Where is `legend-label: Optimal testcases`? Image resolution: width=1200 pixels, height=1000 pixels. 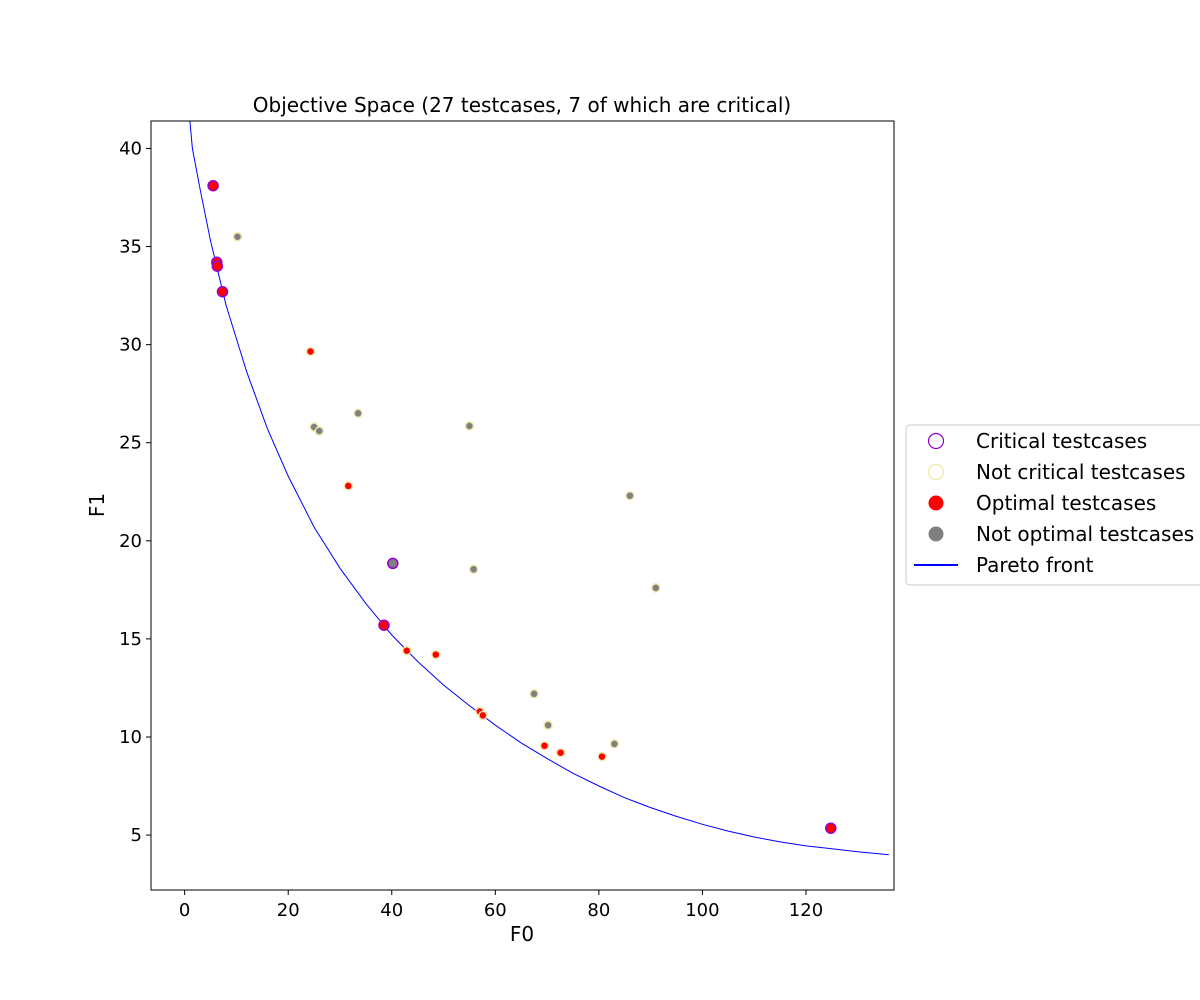
legend-label: Optimal testcases is located at coordinates (1066, 503).